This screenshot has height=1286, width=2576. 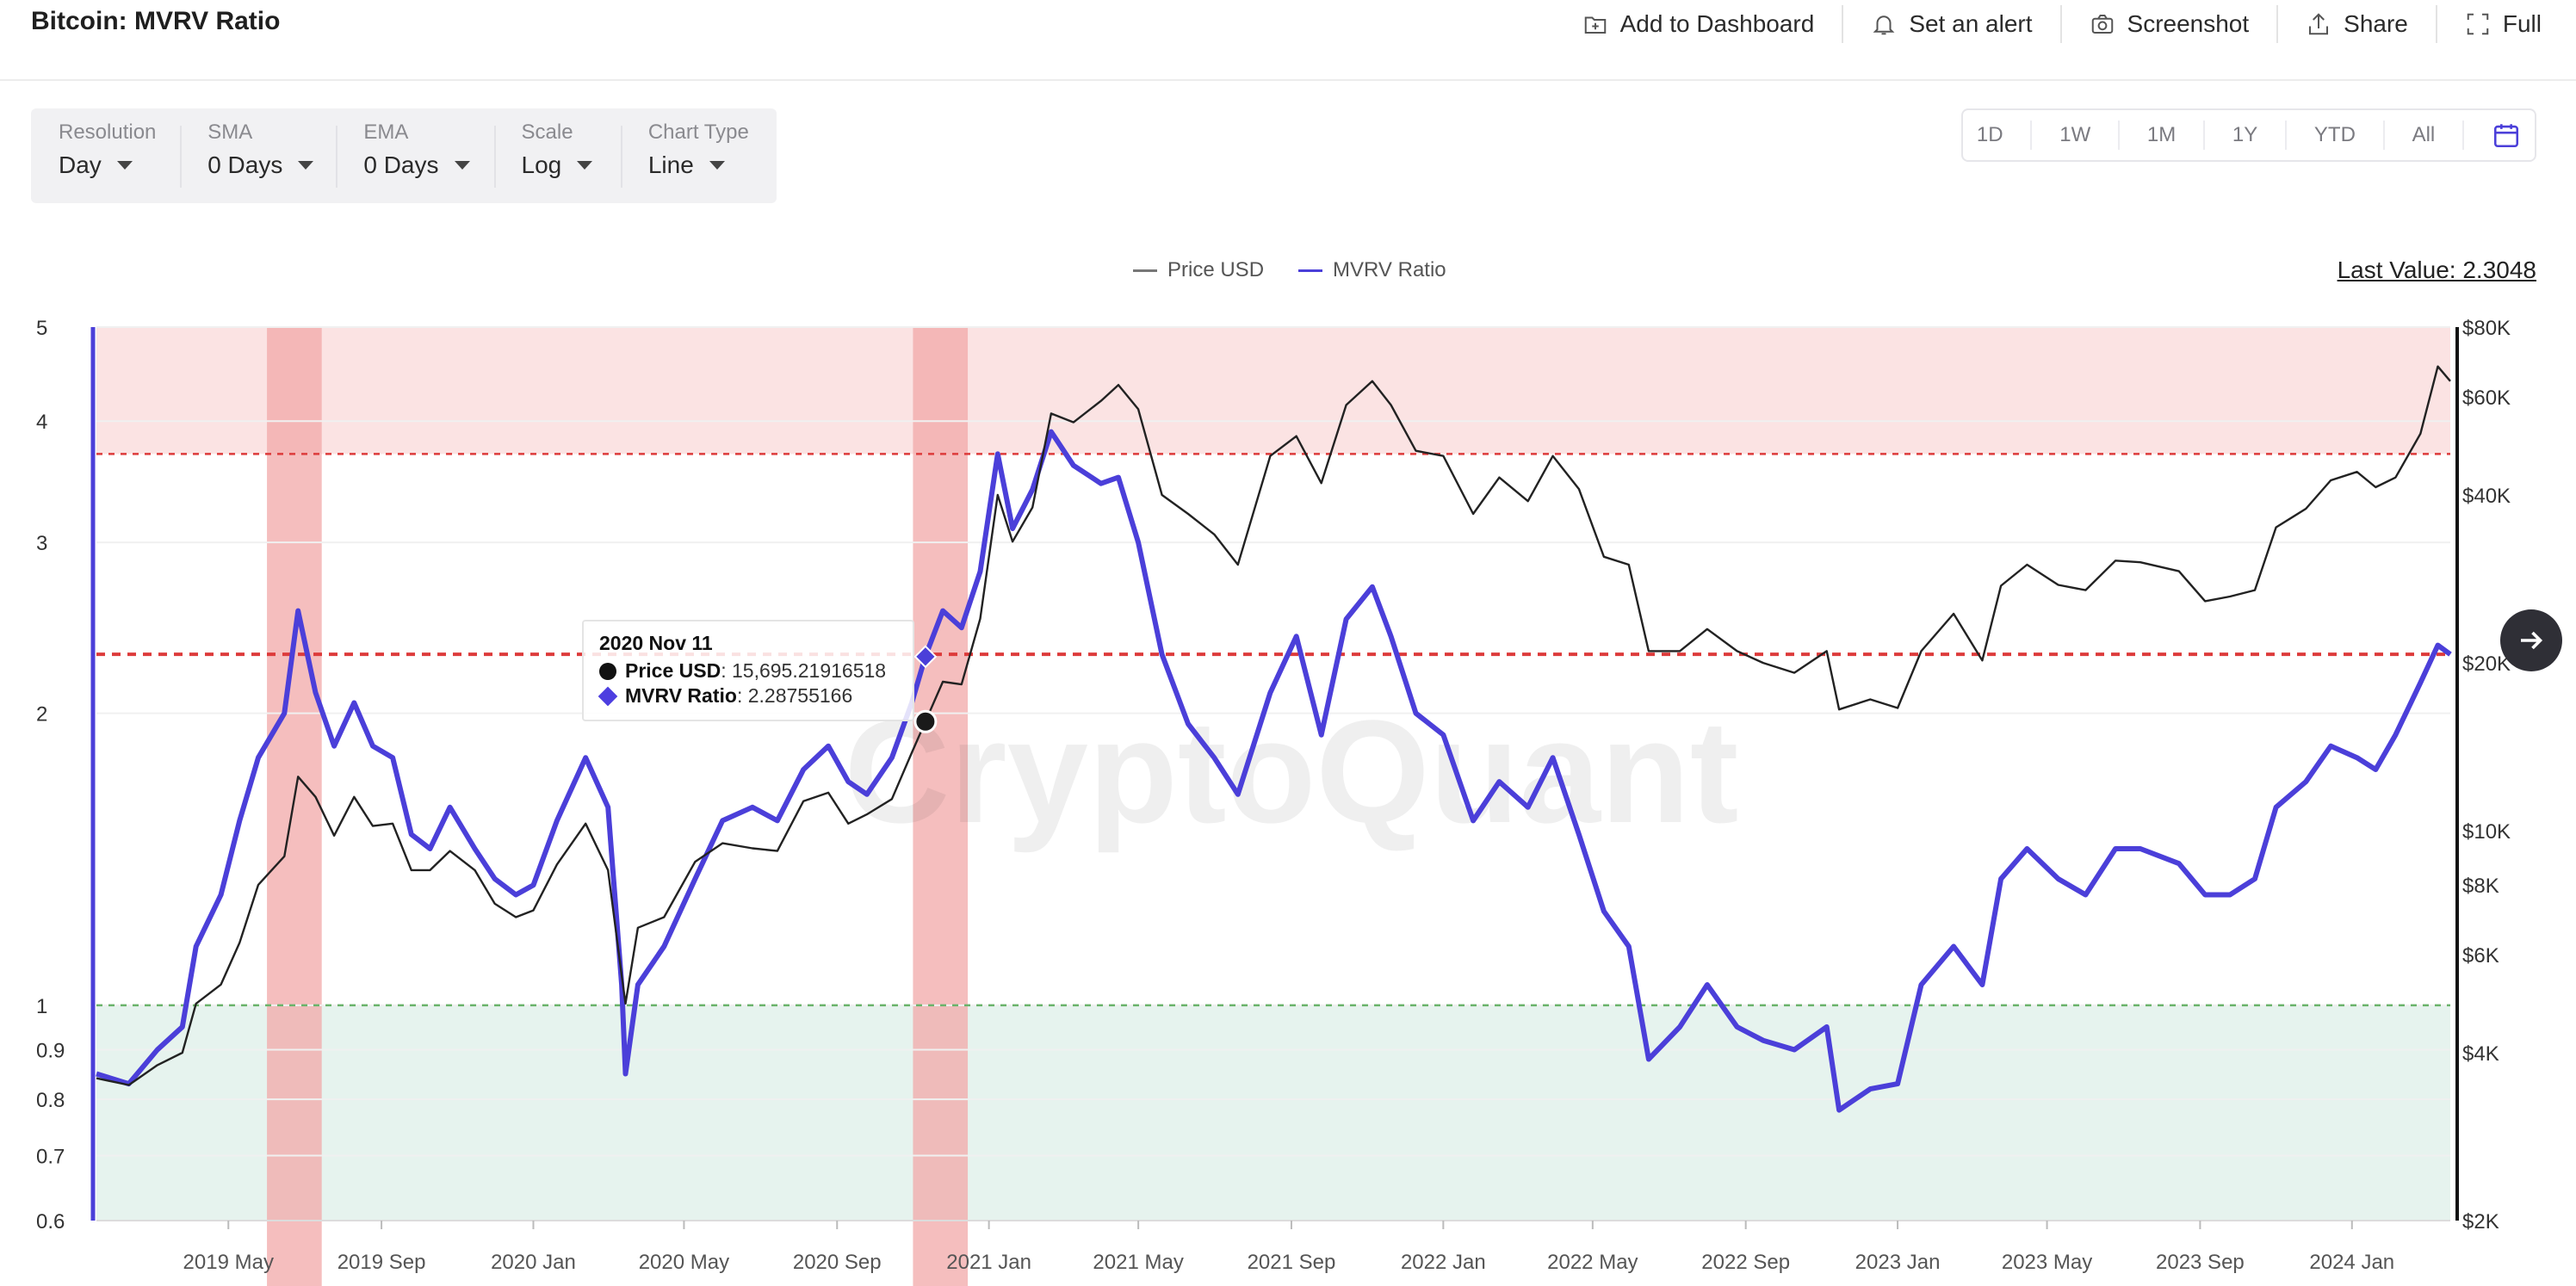 I want to click on range-1y-button: 1Y, so click(x=2245, y=134).